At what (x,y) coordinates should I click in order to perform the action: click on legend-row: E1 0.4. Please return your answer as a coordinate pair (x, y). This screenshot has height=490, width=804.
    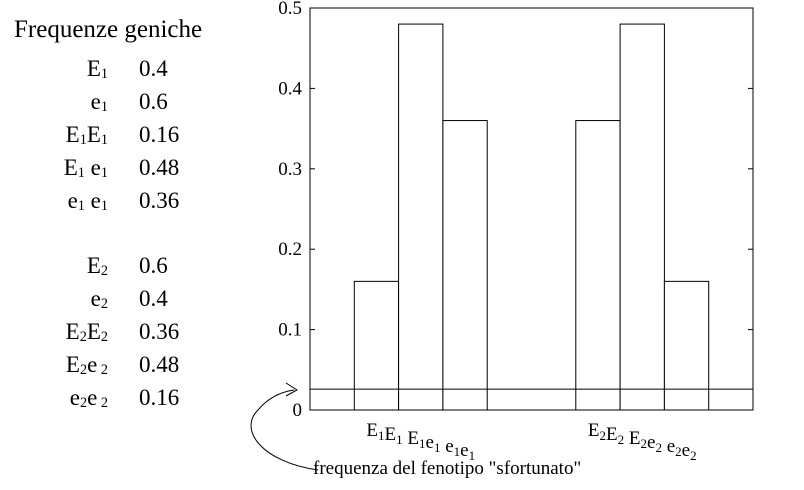
    Looking at the image, I should click on (125, 72).